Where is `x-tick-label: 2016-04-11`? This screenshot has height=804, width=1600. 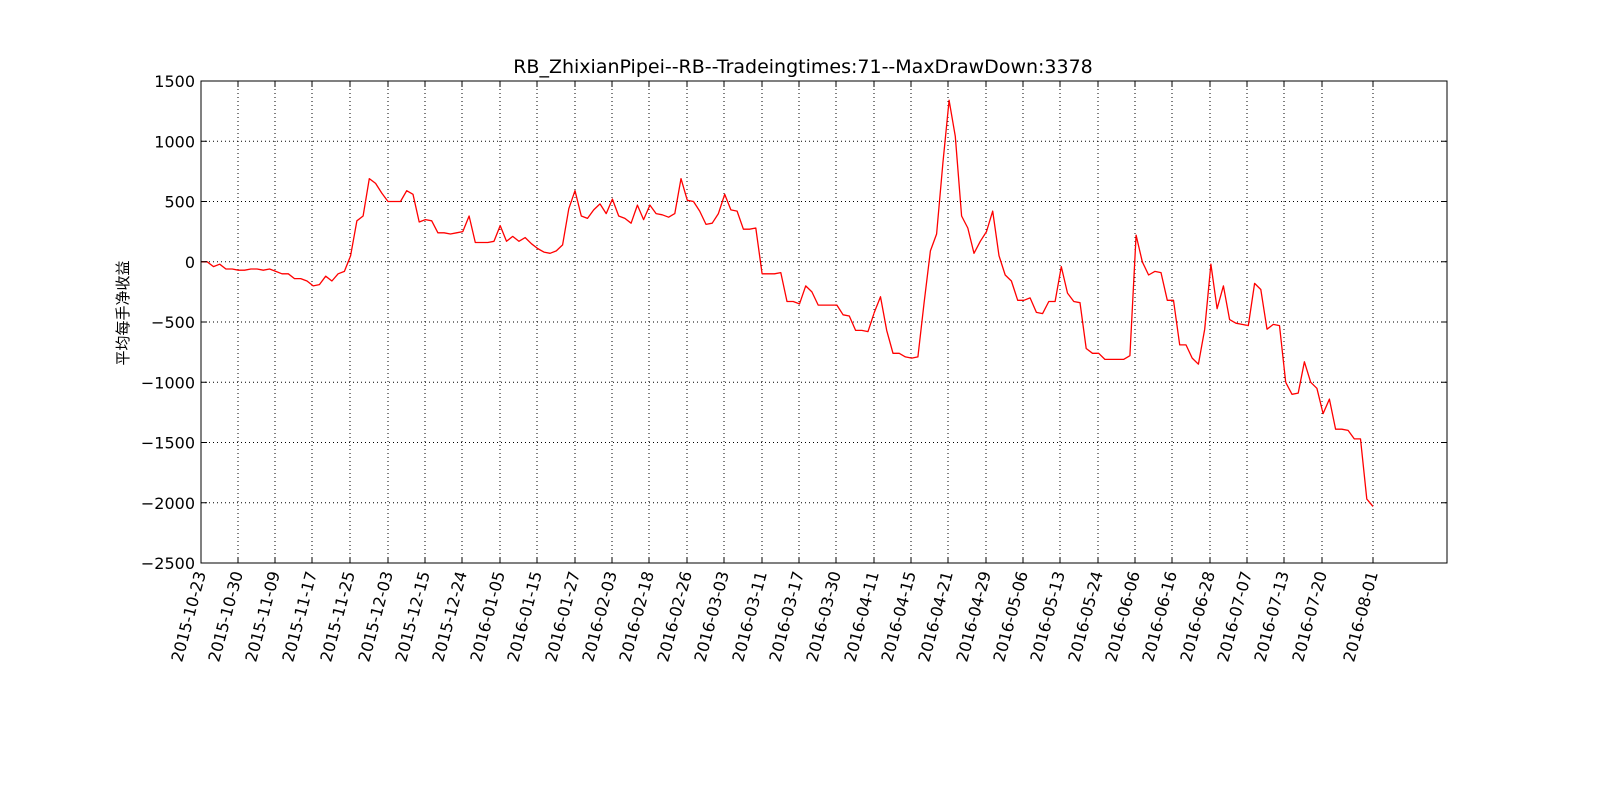
x-tick-label: 2016-04-11 is located at coordinates (861, 616).